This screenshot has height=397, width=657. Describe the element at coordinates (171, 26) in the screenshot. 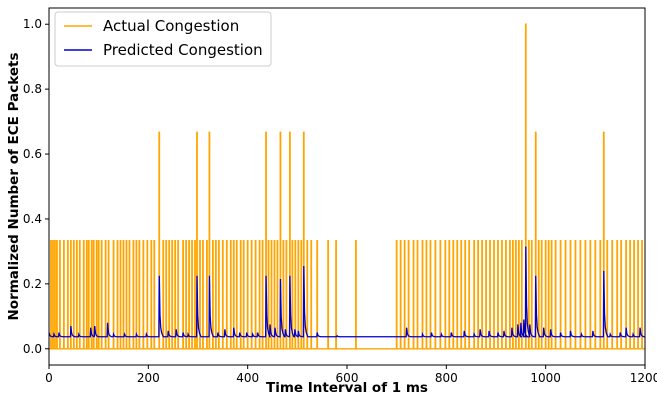

I see `legend-label-actual-congestion: Actual Congestion` at that location.